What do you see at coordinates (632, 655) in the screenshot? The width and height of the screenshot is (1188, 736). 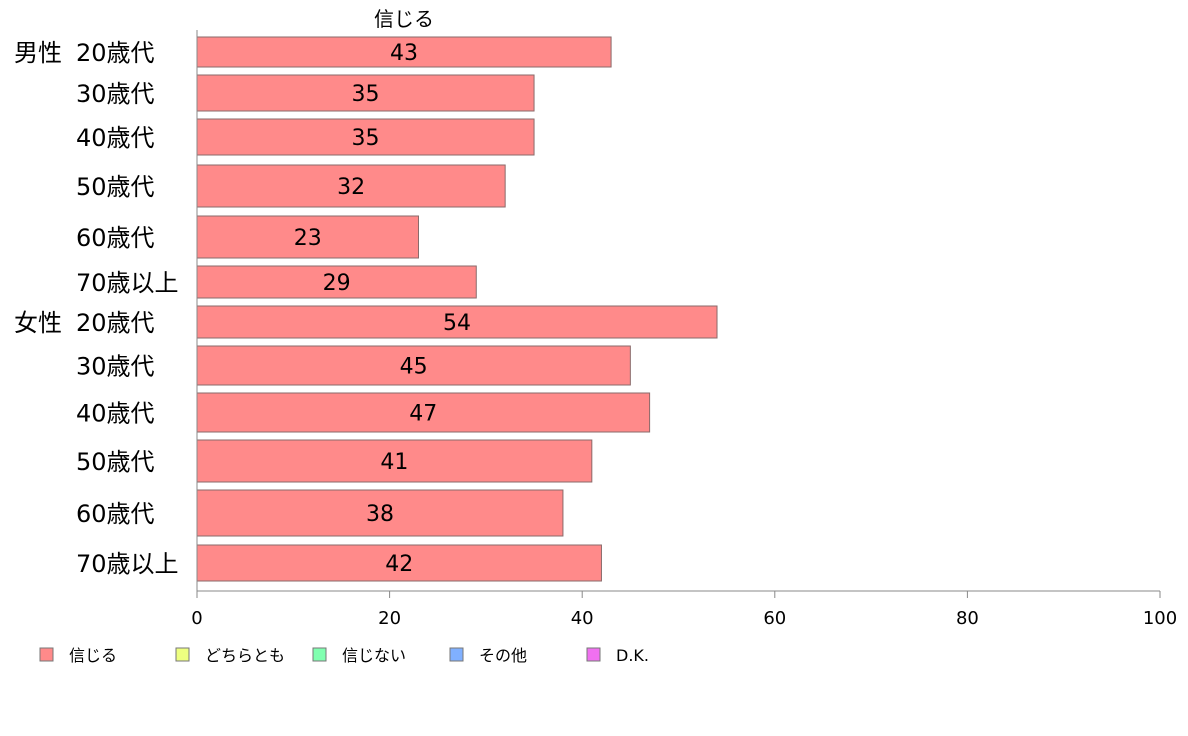 I see `legend-label: D.K.` at bounding box center [632, 655].